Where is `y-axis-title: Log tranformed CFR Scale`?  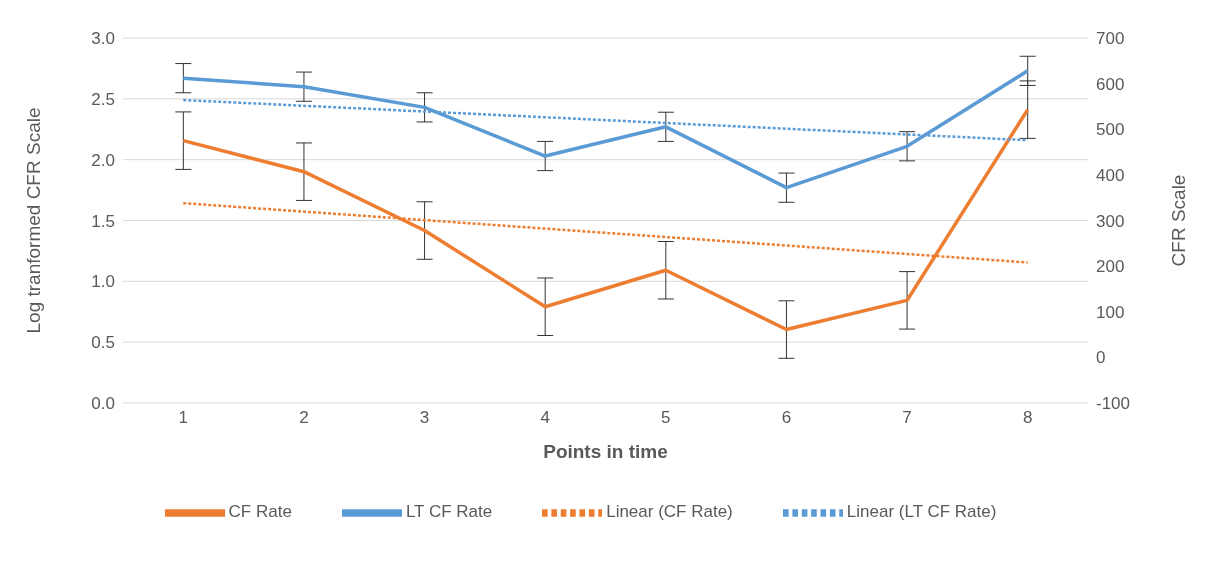
y-axis-title: Log tranformed CFR Scale is located at coordinates (33, 220).